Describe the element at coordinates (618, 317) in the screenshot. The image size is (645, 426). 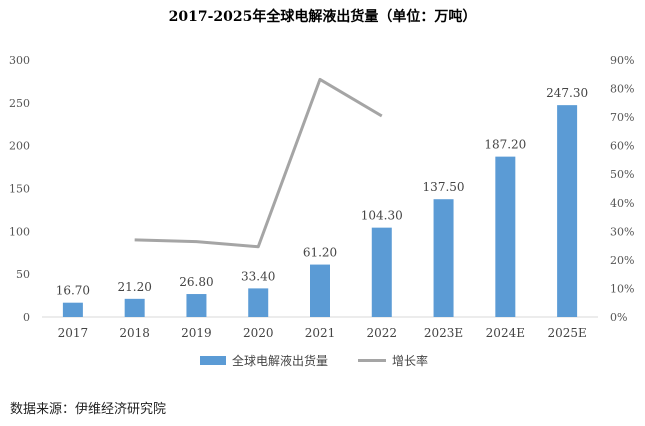
I see `y-right-tick-label: 0%` at that location.